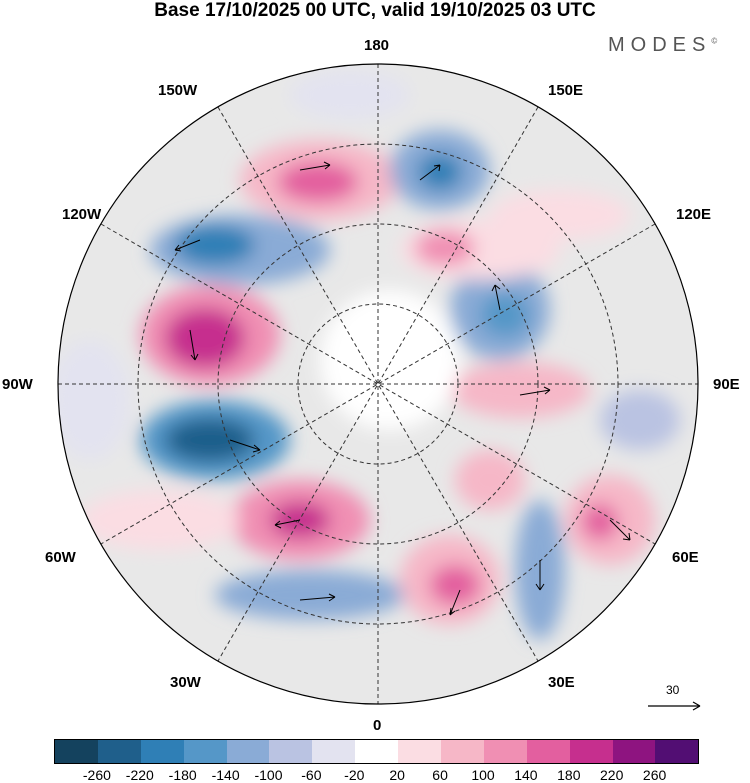 The width and height of the screenshot is (750, 783). I want to click on label-150w: 150W, so click(178, 90).